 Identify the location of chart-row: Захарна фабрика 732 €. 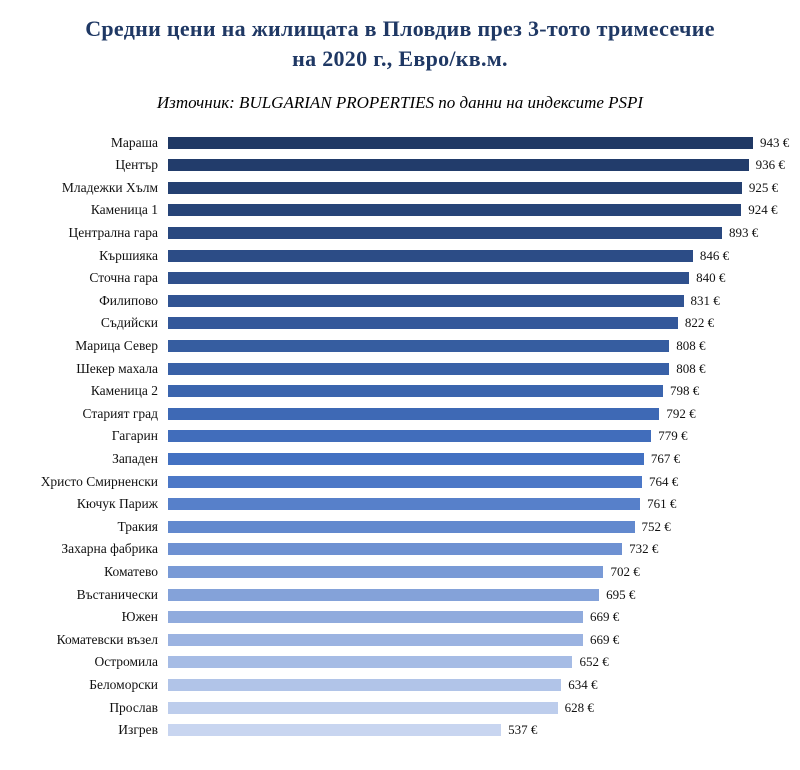
(400, 549).